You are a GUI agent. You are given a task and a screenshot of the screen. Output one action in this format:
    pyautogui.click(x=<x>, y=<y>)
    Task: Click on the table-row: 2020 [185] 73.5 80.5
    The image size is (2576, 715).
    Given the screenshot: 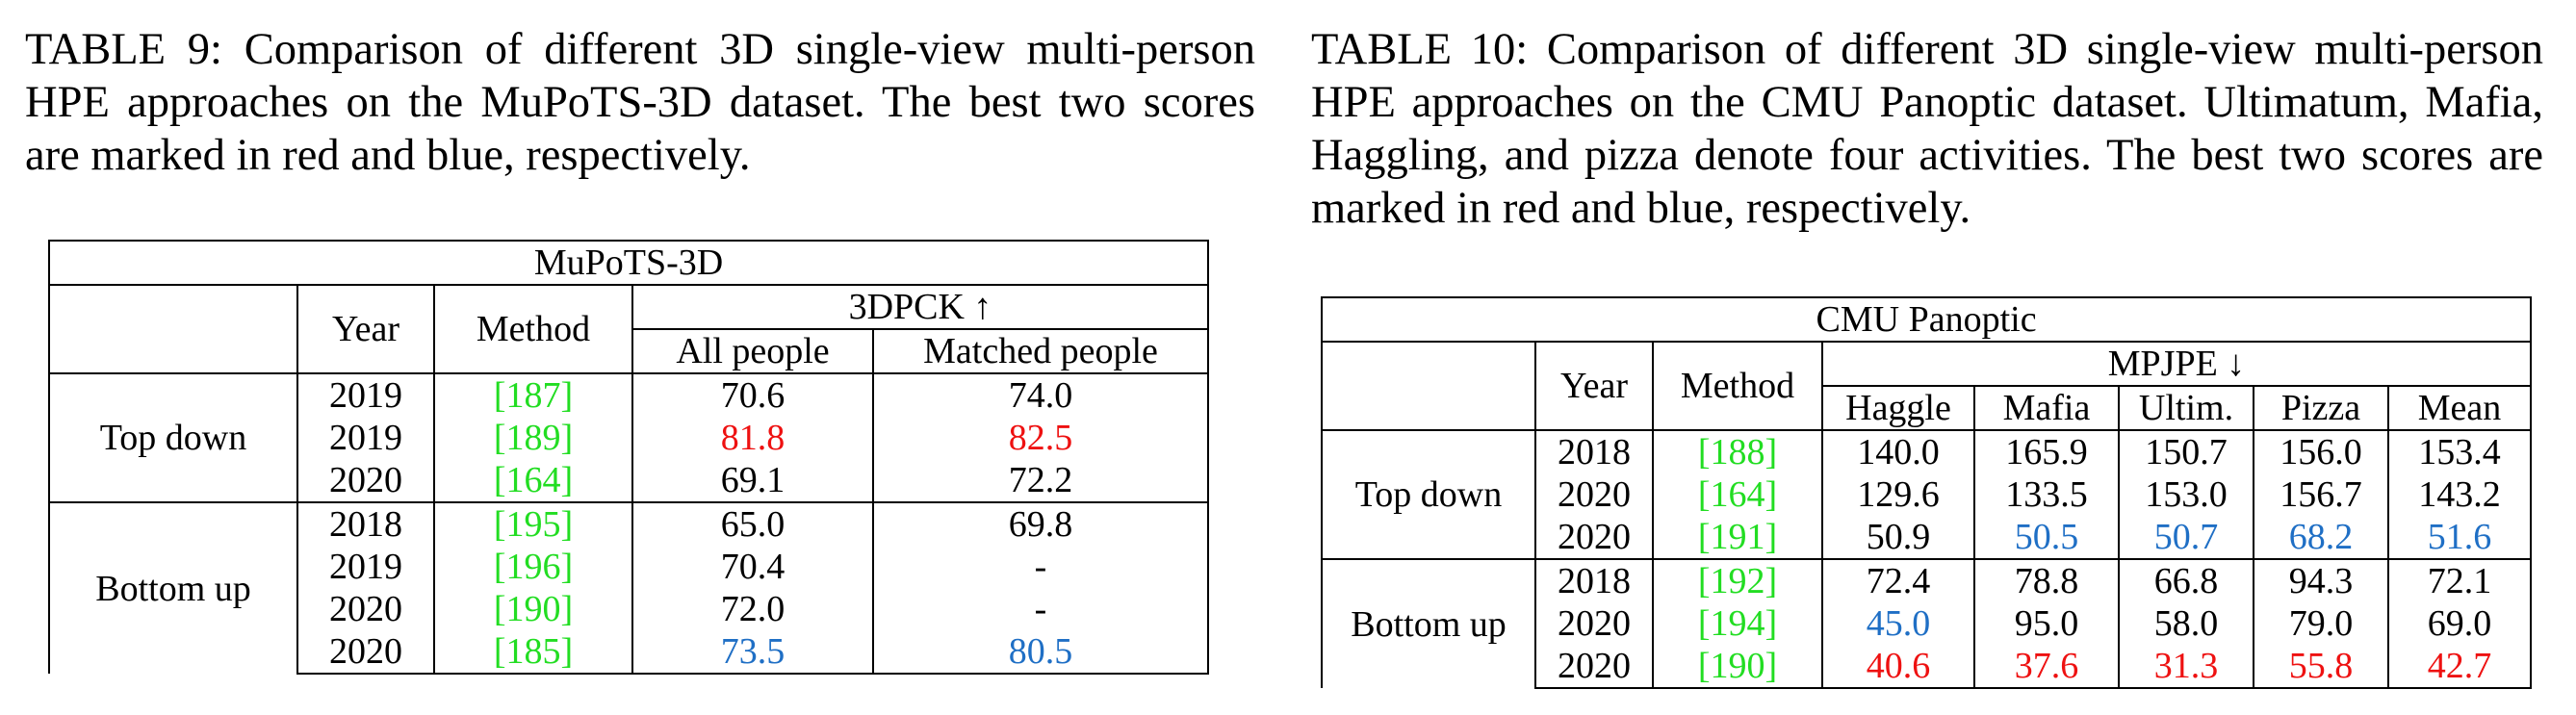 What is the action you would take?
    pyautogui.click(x=630, y=652)
    